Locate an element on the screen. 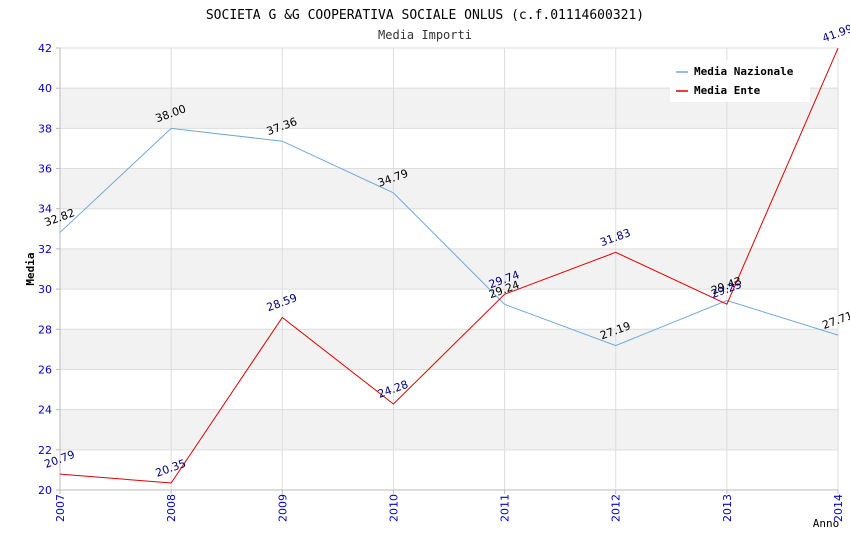 The height and width of the screenshot is (550, 850). legend-box is located at coordinates (740, 81).